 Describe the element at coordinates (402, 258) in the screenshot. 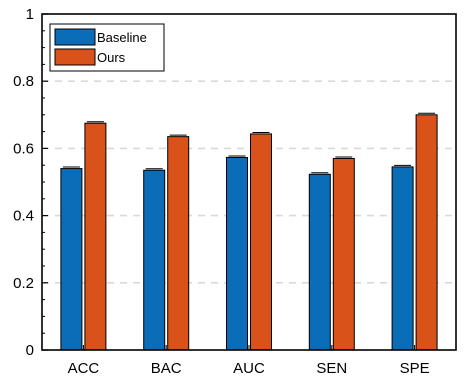

I see `bar-baseline-spe` at that location.